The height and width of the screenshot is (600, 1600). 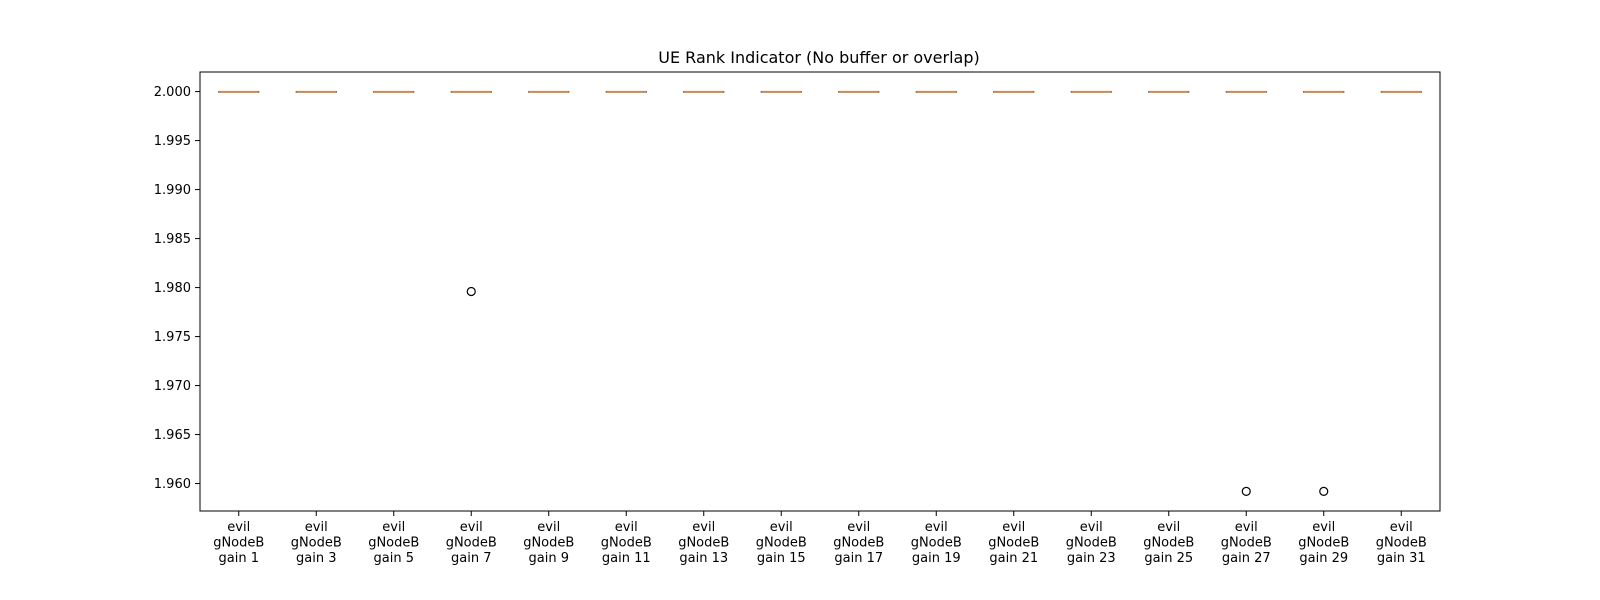 I want to click on x-tick-label: evil gNodeB gain 15, so click(x=781, y=543).